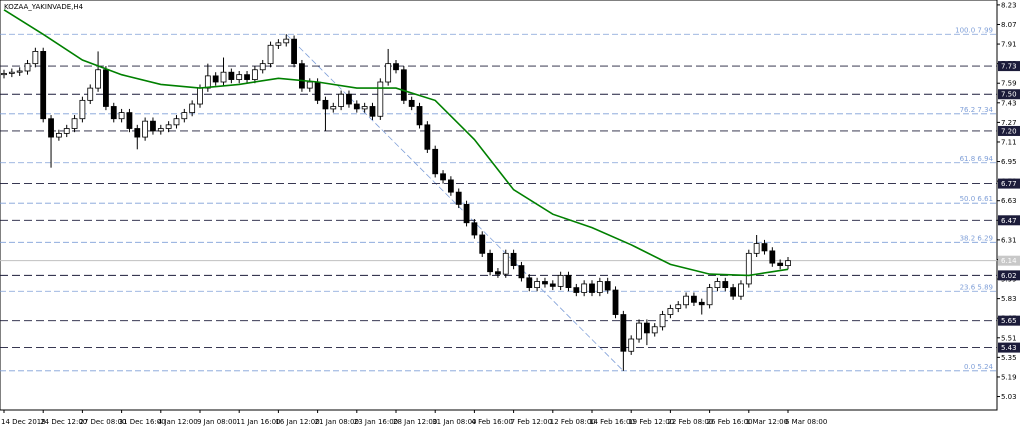  What do you see at coordinates (1009, 5) in the screenshot?
I see `y-tick-label: 8.23` at bounding box center [1009, 5].